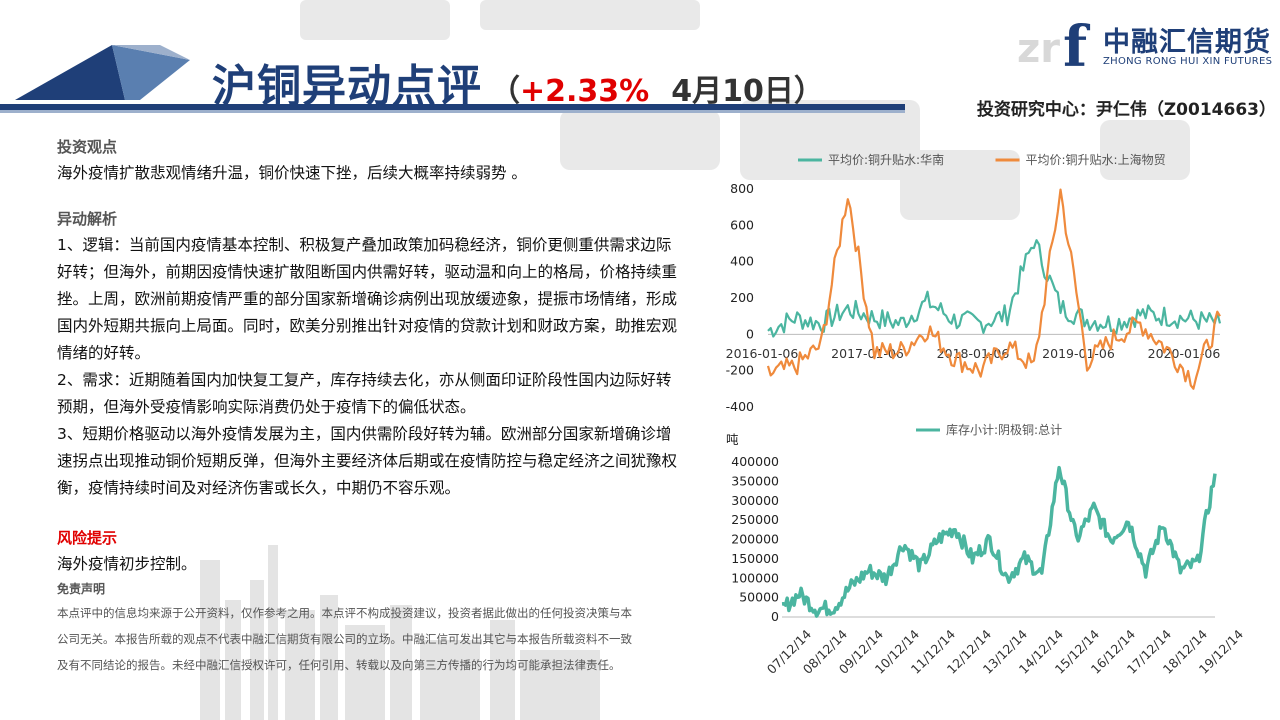  I want to click on y-tick-label: 100000, so click(755, 577).